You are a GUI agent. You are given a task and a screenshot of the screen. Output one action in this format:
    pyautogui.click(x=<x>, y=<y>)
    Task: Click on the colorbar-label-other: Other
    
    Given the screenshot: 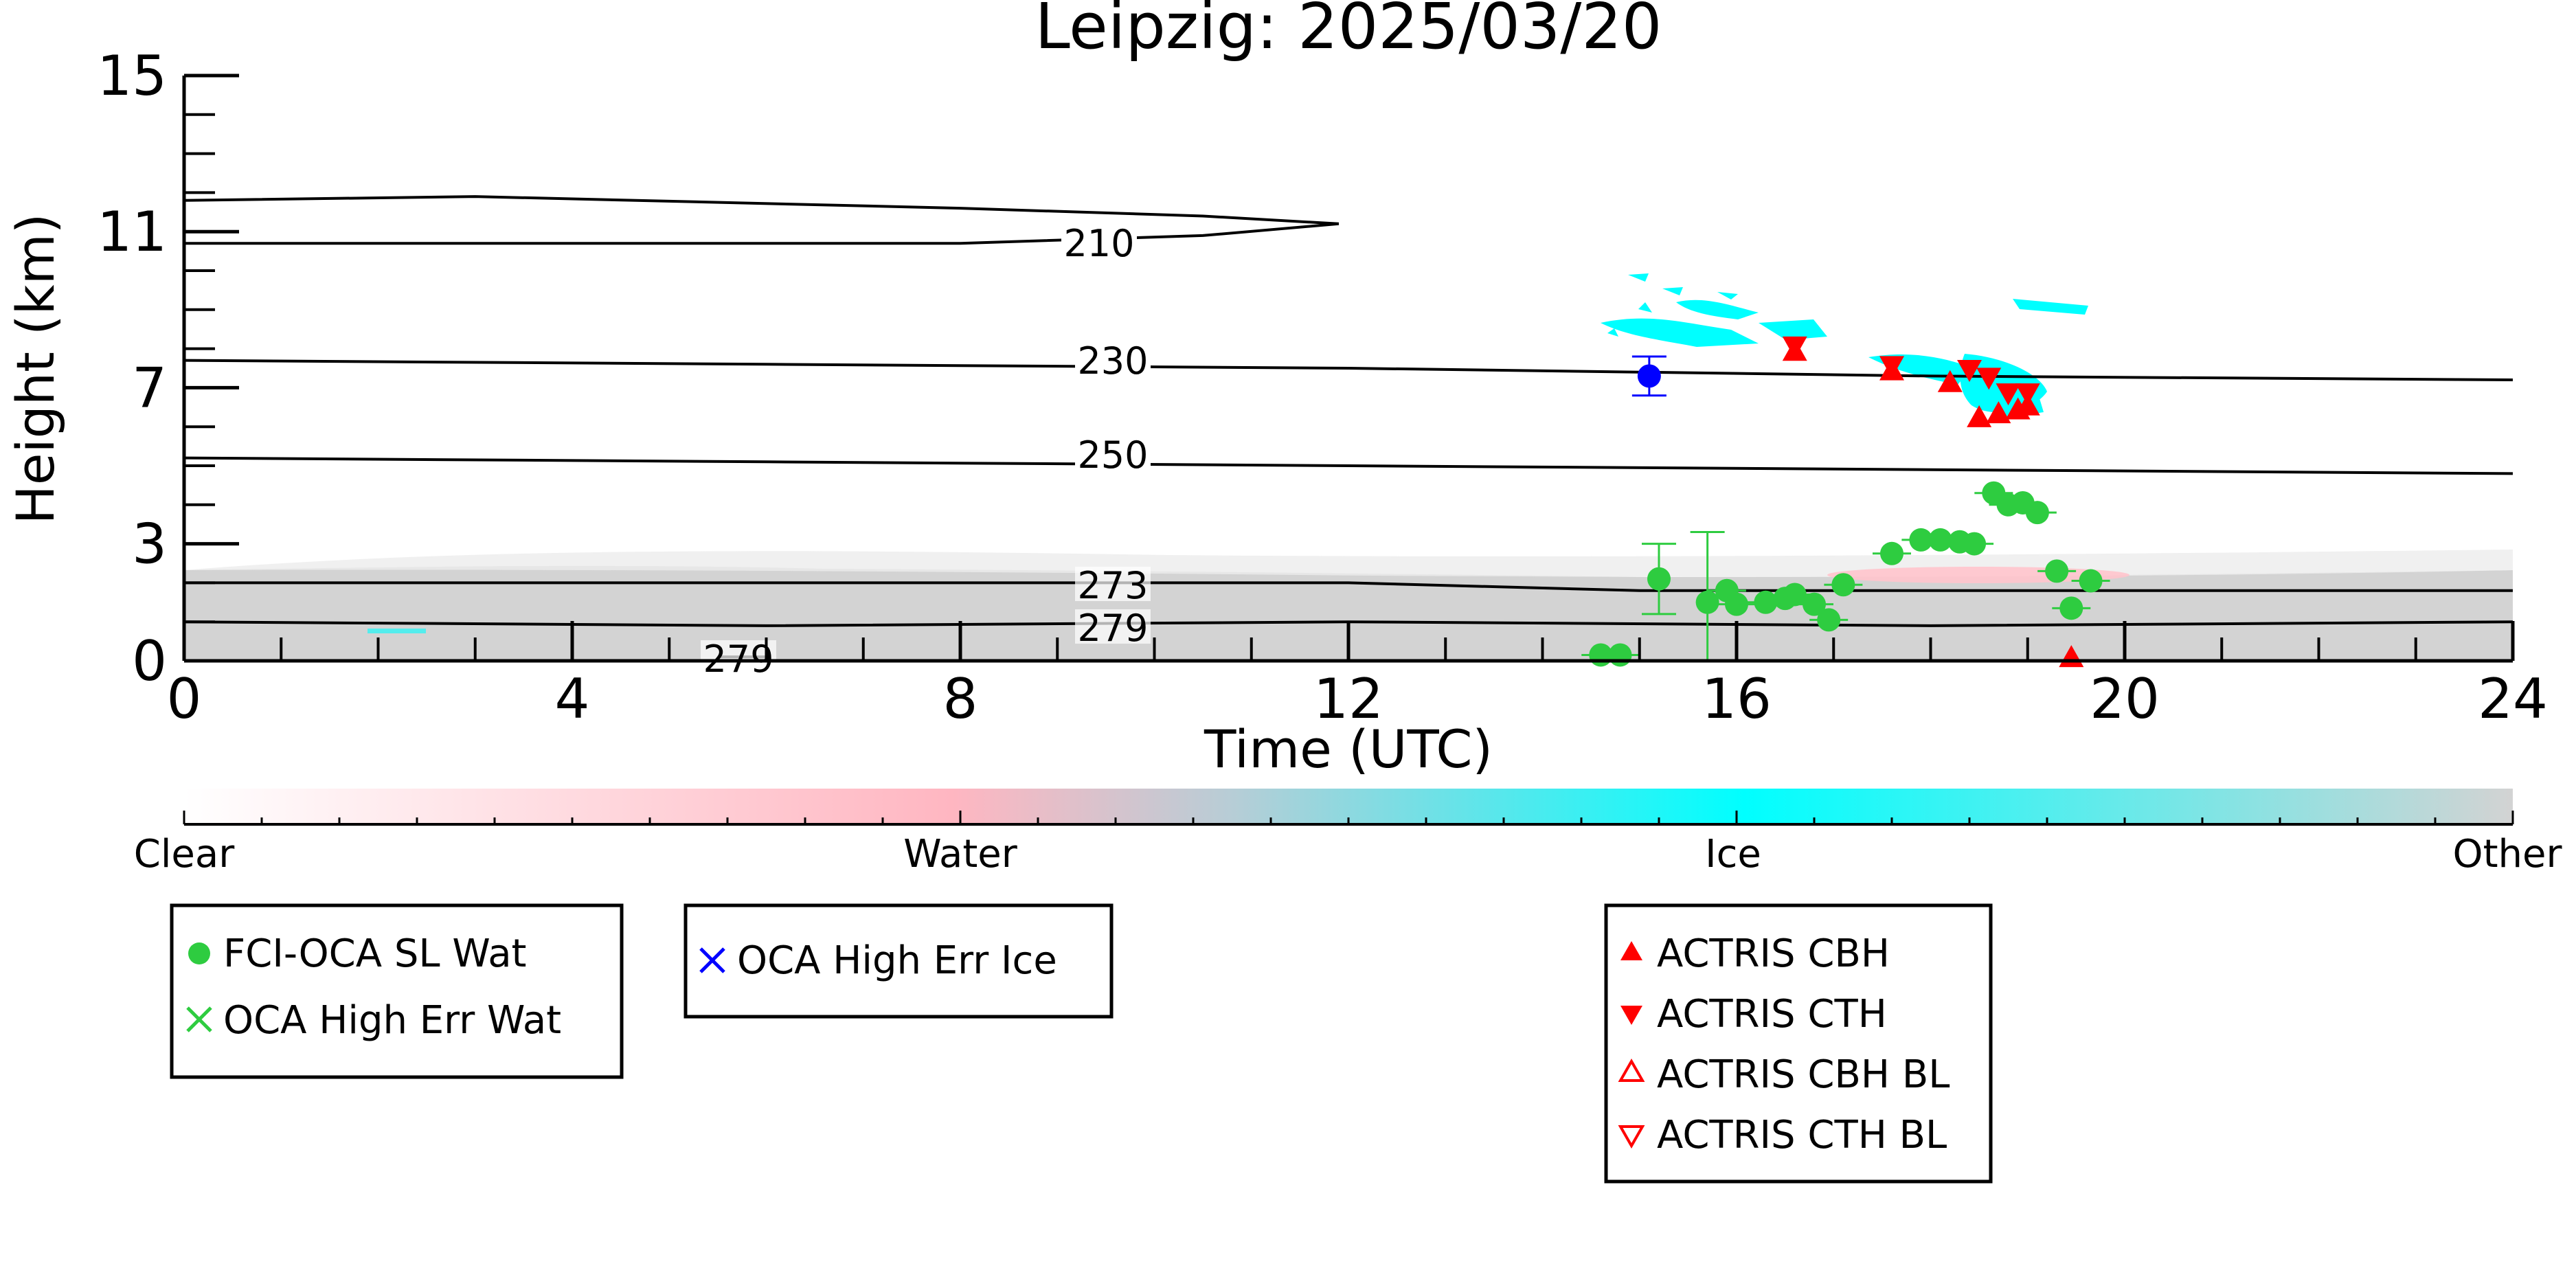 What is the action you would take?
    pyautogui.click(x=2507, y=854)
    